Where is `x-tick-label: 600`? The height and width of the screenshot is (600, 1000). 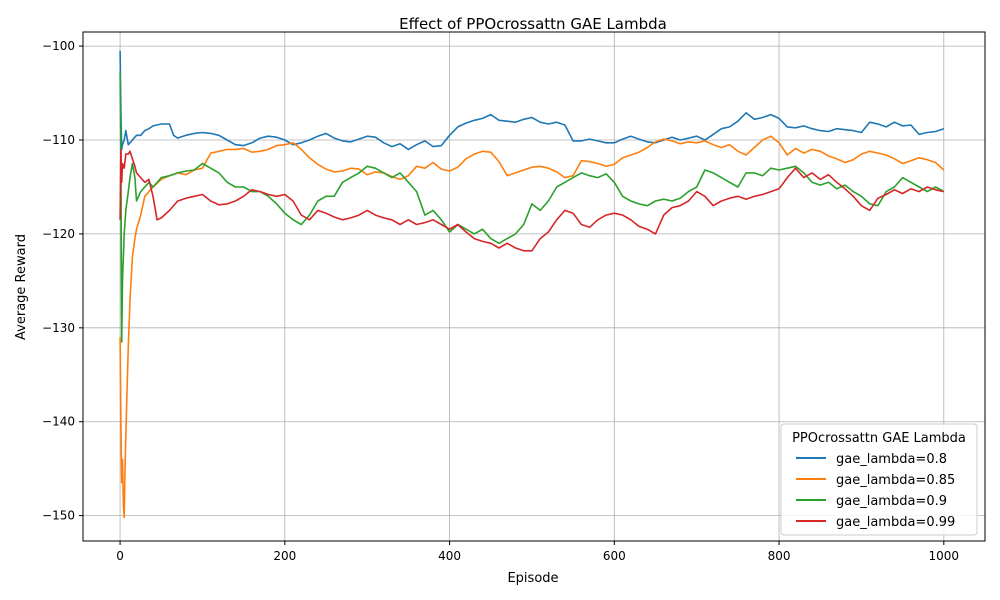 x-tick-label: 600 is located at coordinates (614, 556).